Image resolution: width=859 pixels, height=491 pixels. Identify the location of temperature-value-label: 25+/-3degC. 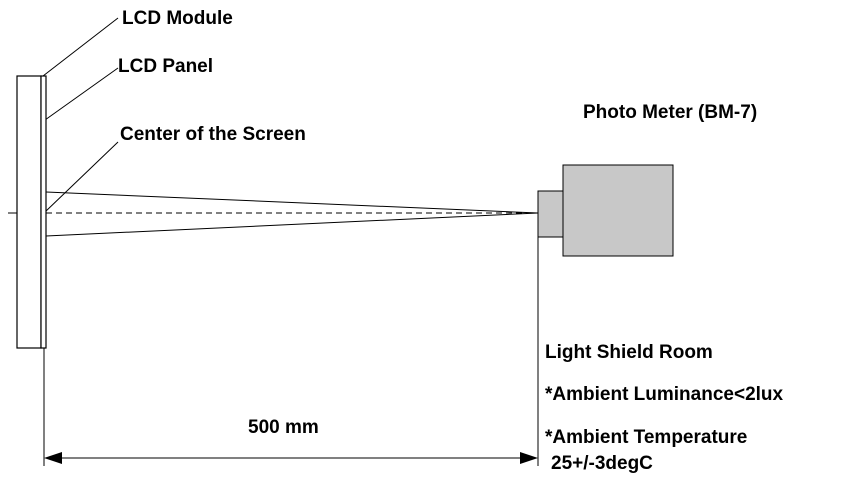
(602, 463).